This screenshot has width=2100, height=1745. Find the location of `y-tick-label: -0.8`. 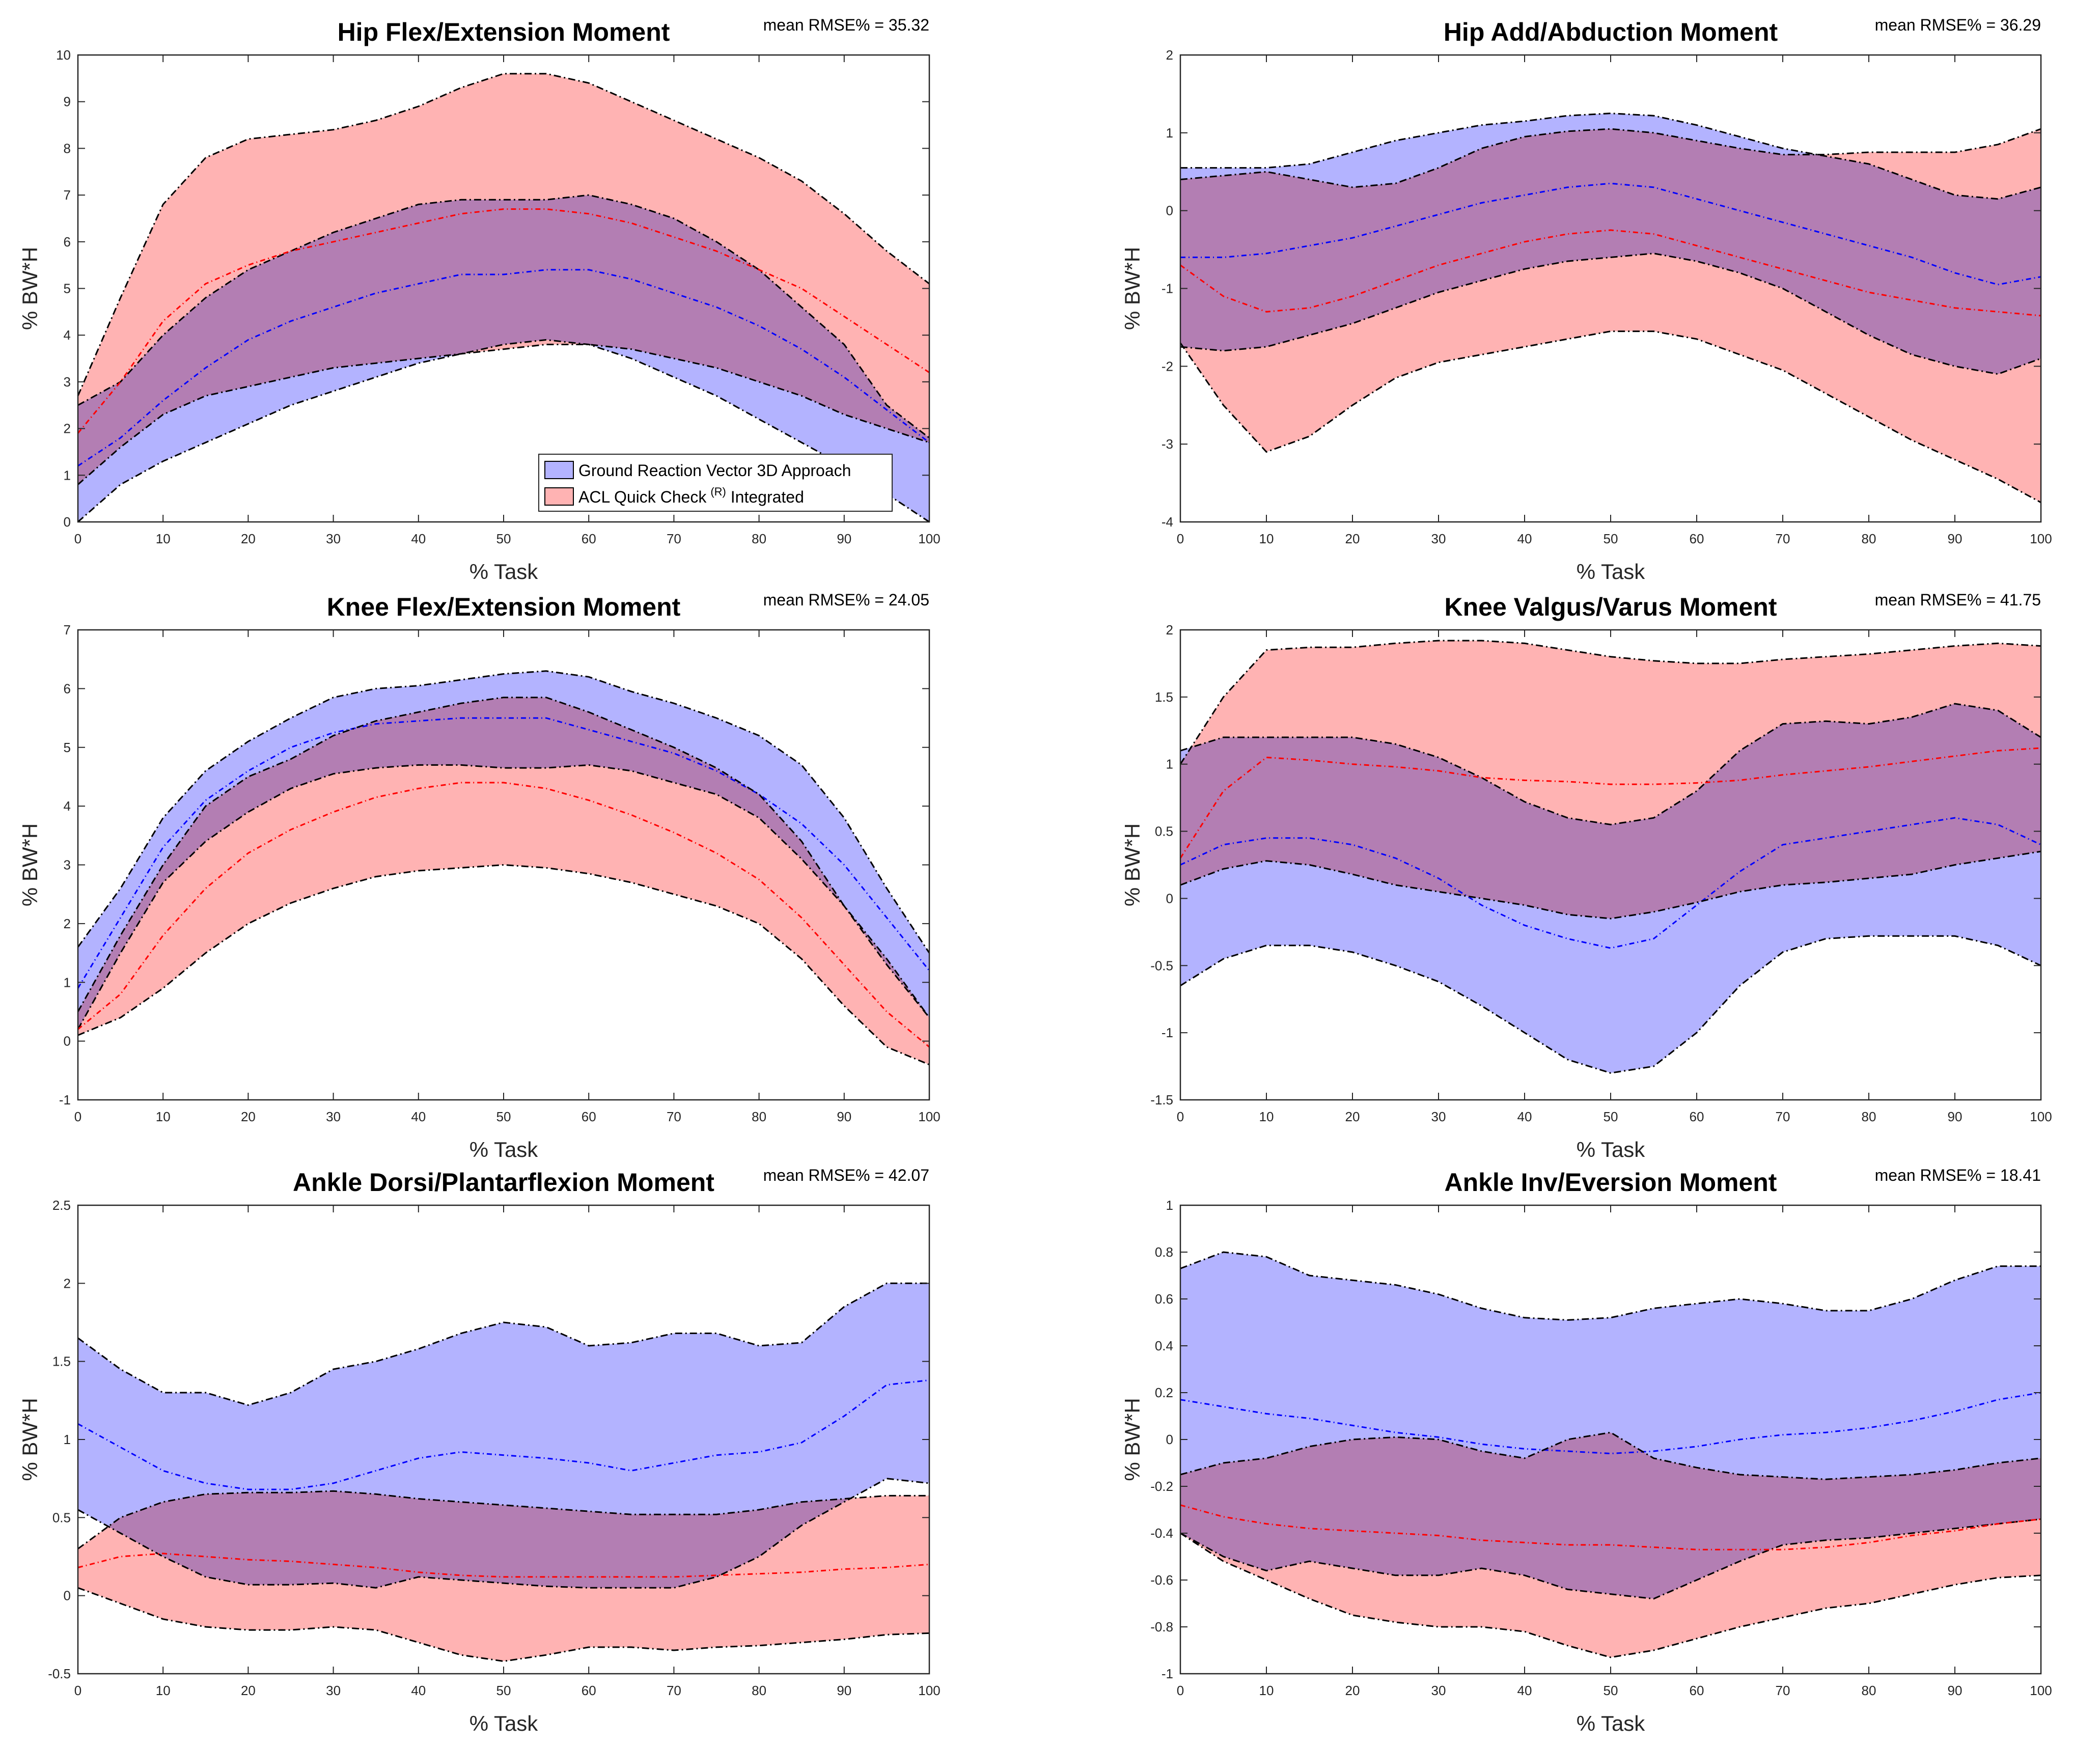

y-tick-label: -0.8 is located at coordinates (1161, 1627).